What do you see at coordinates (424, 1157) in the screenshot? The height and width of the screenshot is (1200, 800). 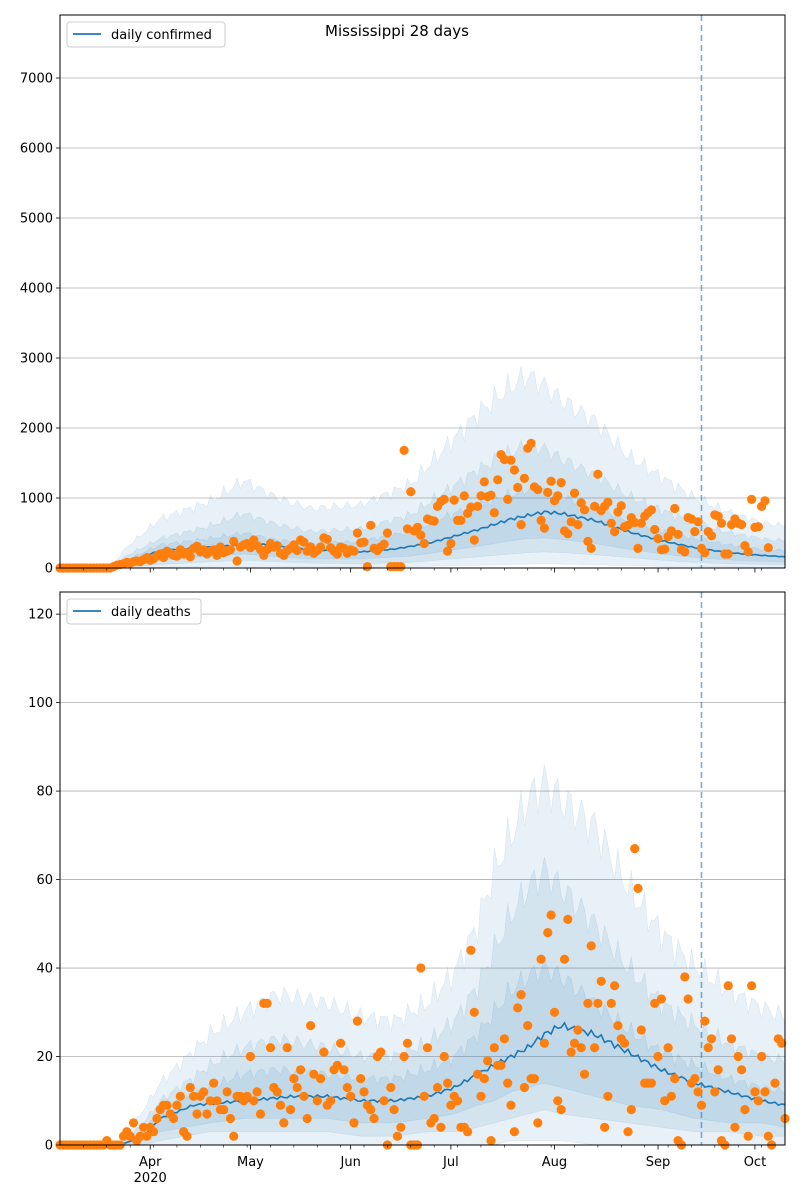 I see `deaths-x-axis: Apr May Jun Jul Aug Sep Oct` at bounding box center [424, 1157].